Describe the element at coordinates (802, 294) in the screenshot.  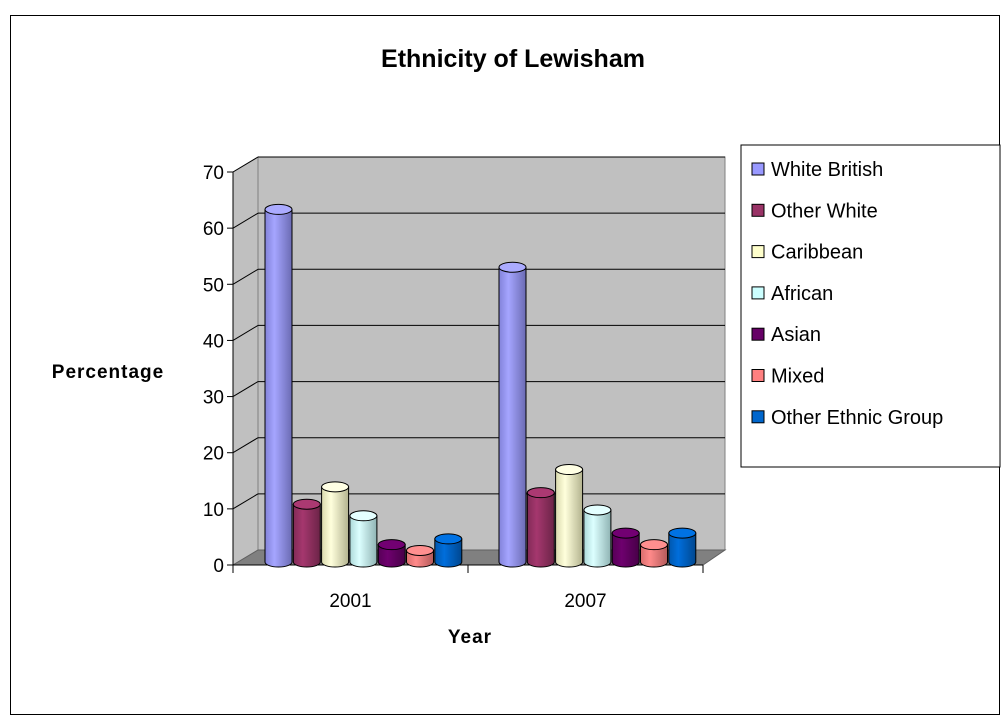
I see `legend-label: African` at that location.